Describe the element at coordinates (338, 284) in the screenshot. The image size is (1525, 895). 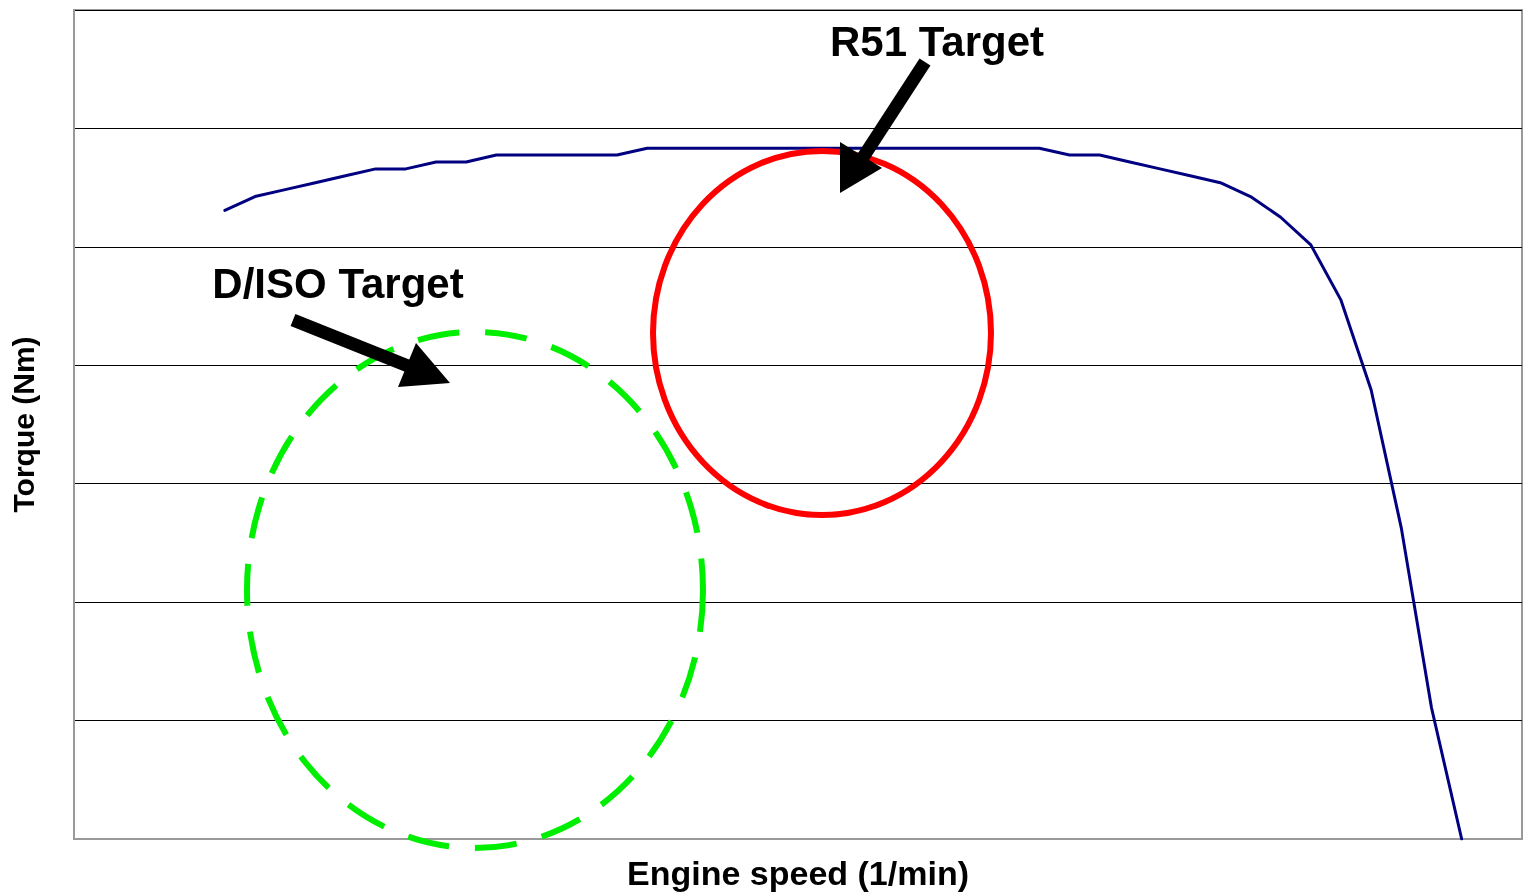
I see `annotation: D/ISO Target` at that location.